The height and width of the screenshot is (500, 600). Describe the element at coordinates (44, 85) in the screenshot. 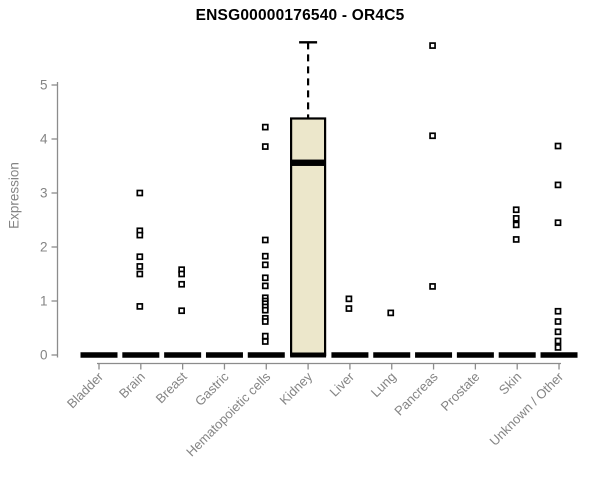

I see `y-tick-label: 5` at that location.